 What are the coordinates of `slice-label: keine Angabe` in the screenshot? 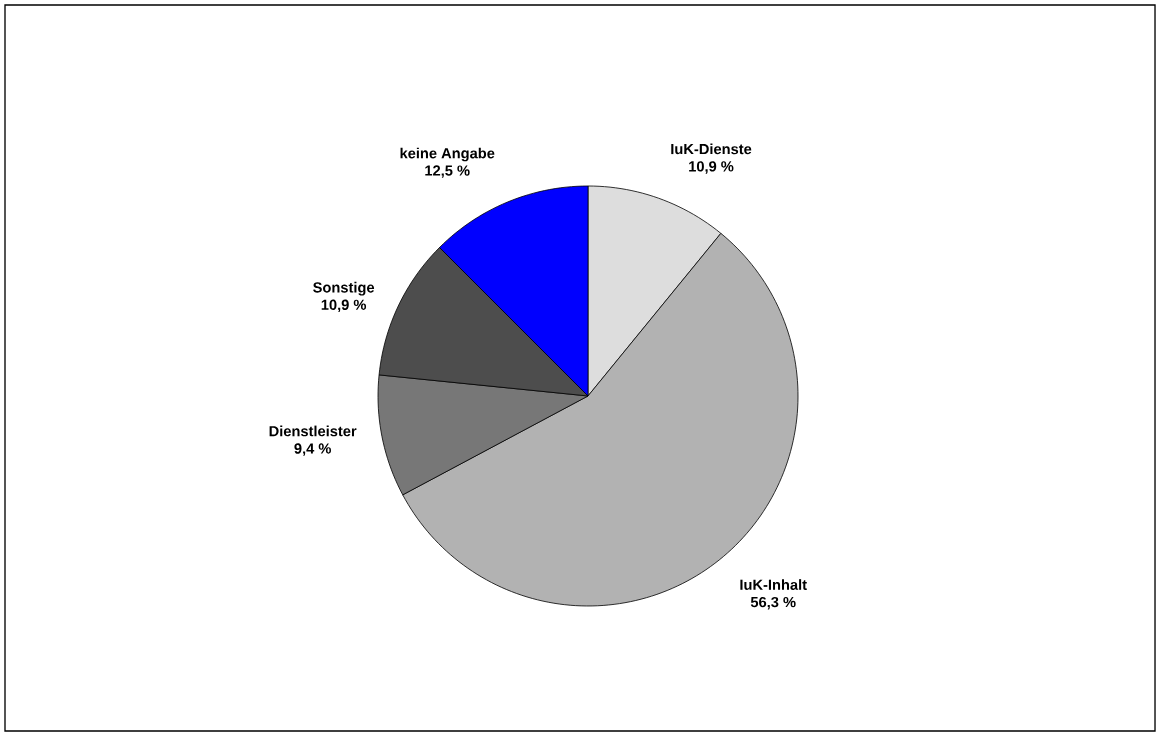 It's located at (447, 154).